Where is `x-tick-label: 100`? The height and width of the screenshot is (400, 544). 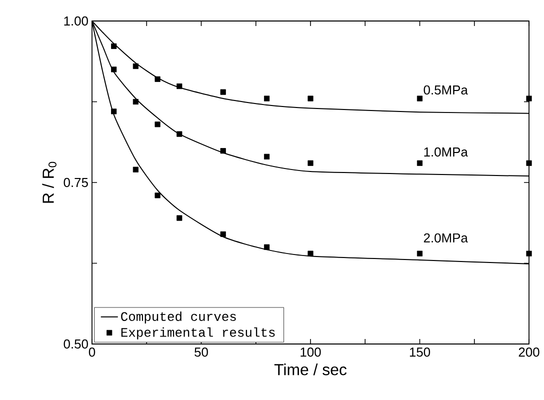
x-tick-label: 100 is located at coordinates (310, 352).